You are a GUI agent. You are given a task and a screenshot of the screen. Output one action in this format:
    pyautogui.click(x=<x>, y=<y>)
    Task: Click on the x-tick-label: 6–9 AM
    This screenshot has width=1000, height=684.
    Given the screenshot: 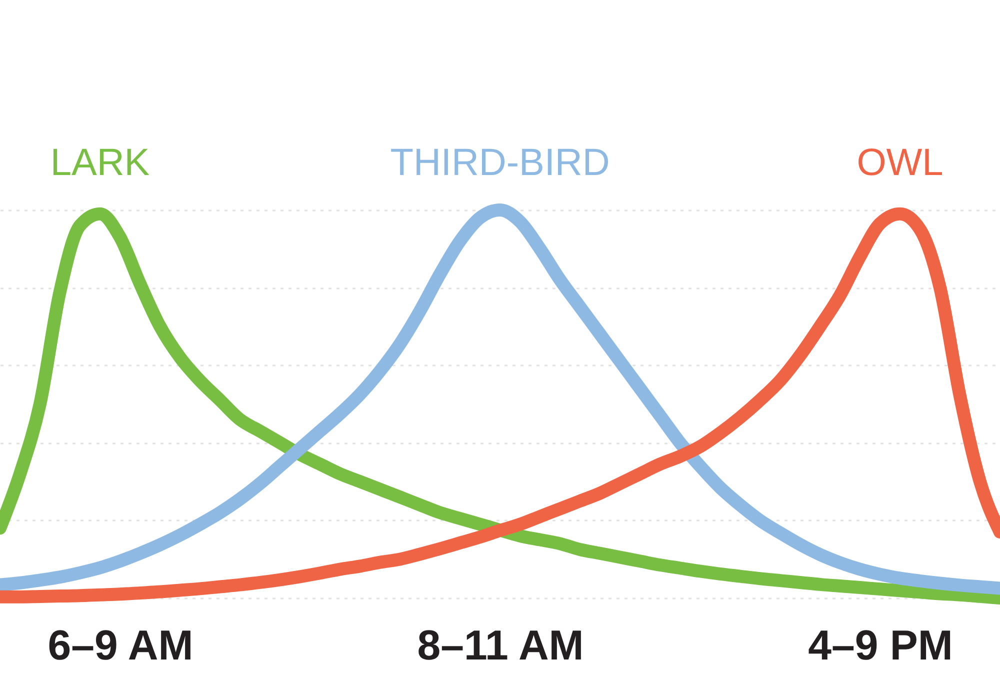 What is the action you would take?
    pyautogui.click(x=121, y=645)
    